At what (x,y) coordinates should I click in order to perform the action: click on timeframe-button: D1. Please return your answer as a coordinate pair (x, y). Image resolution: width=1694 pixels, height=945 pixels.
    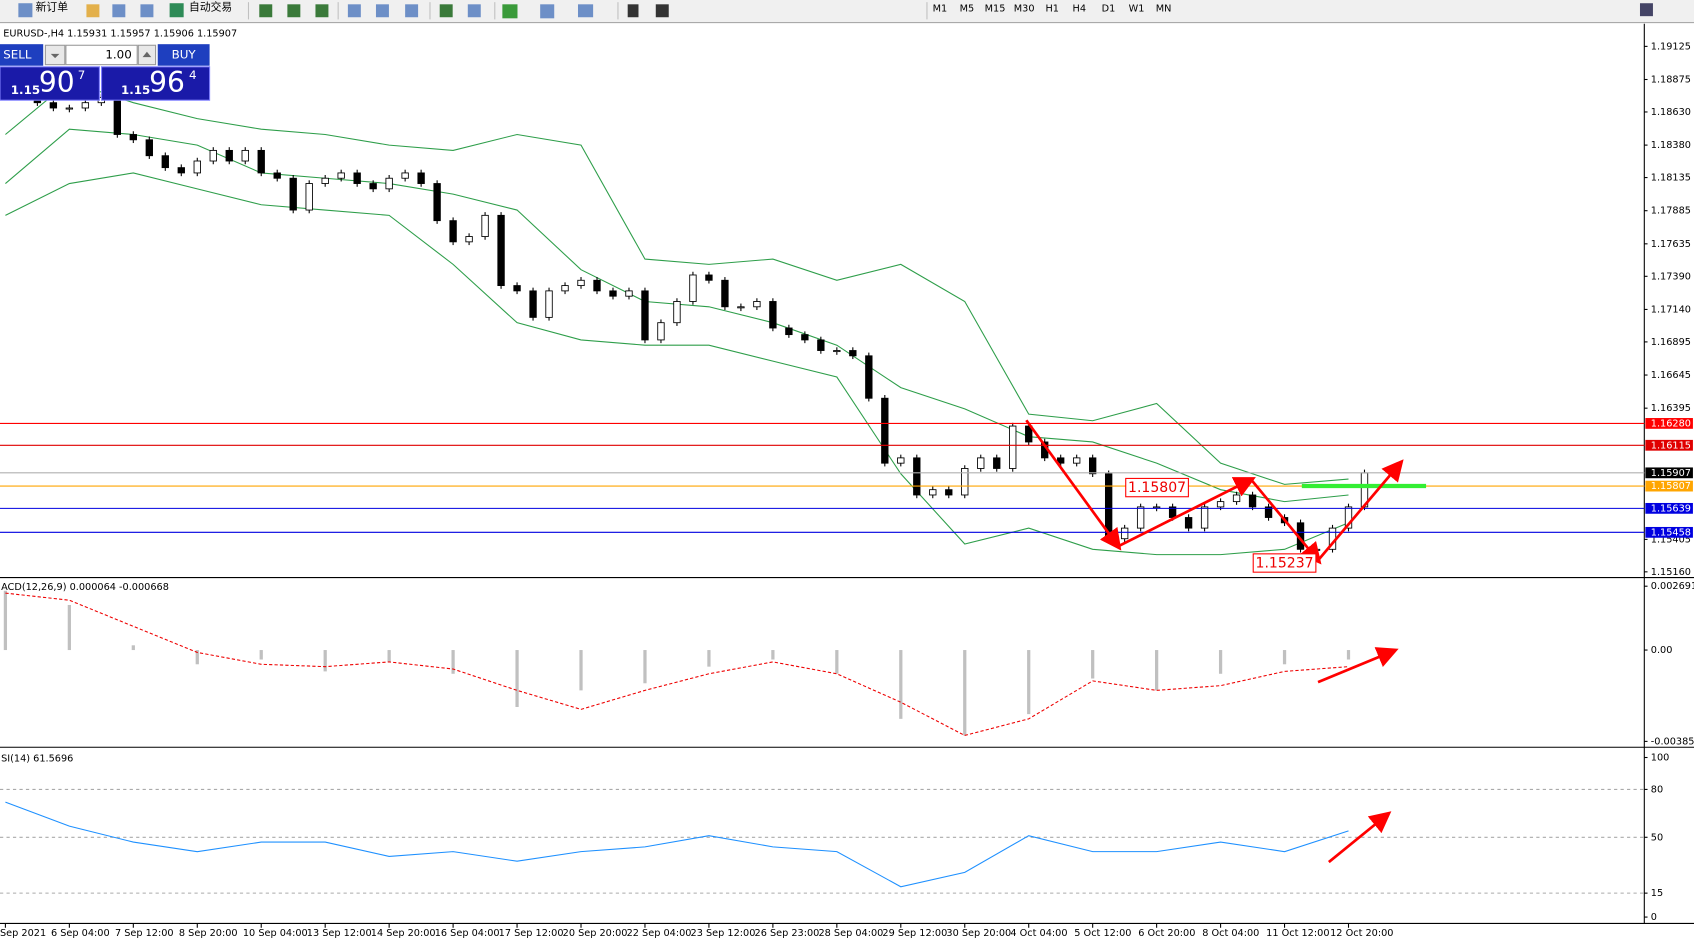
    Looking at the image, I should click on (1109, 9).